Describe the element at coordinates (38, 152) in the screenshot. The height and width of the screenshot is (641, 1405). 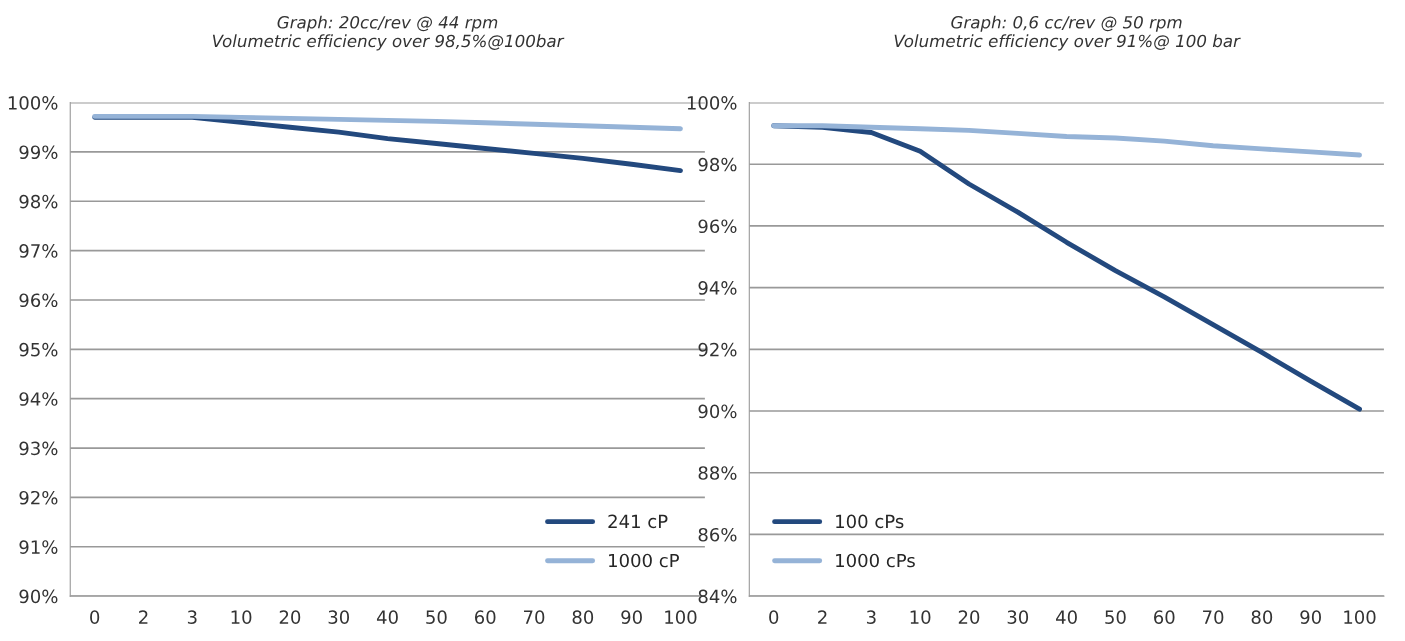
I see `y-tick-label: 99%` at that location.